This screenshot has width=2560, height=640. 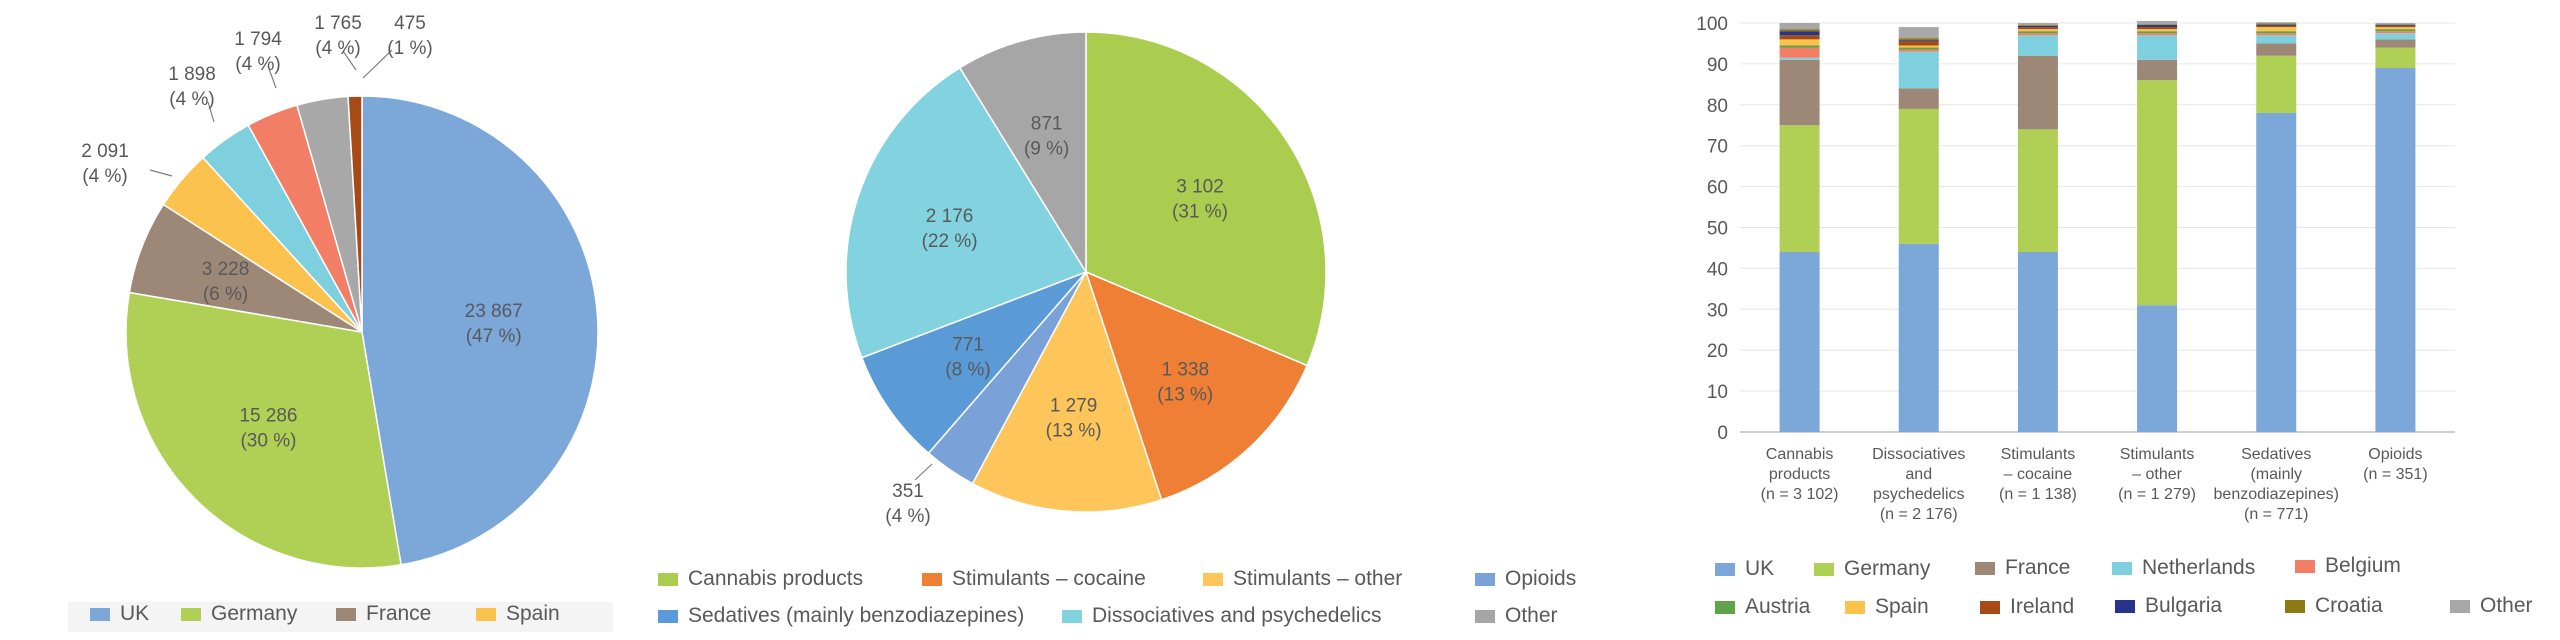 What do you see at coordinates (1717, 310) in the screenshot?
I see `y-tick-label-30: 30` at bounding box center [1717, 310].